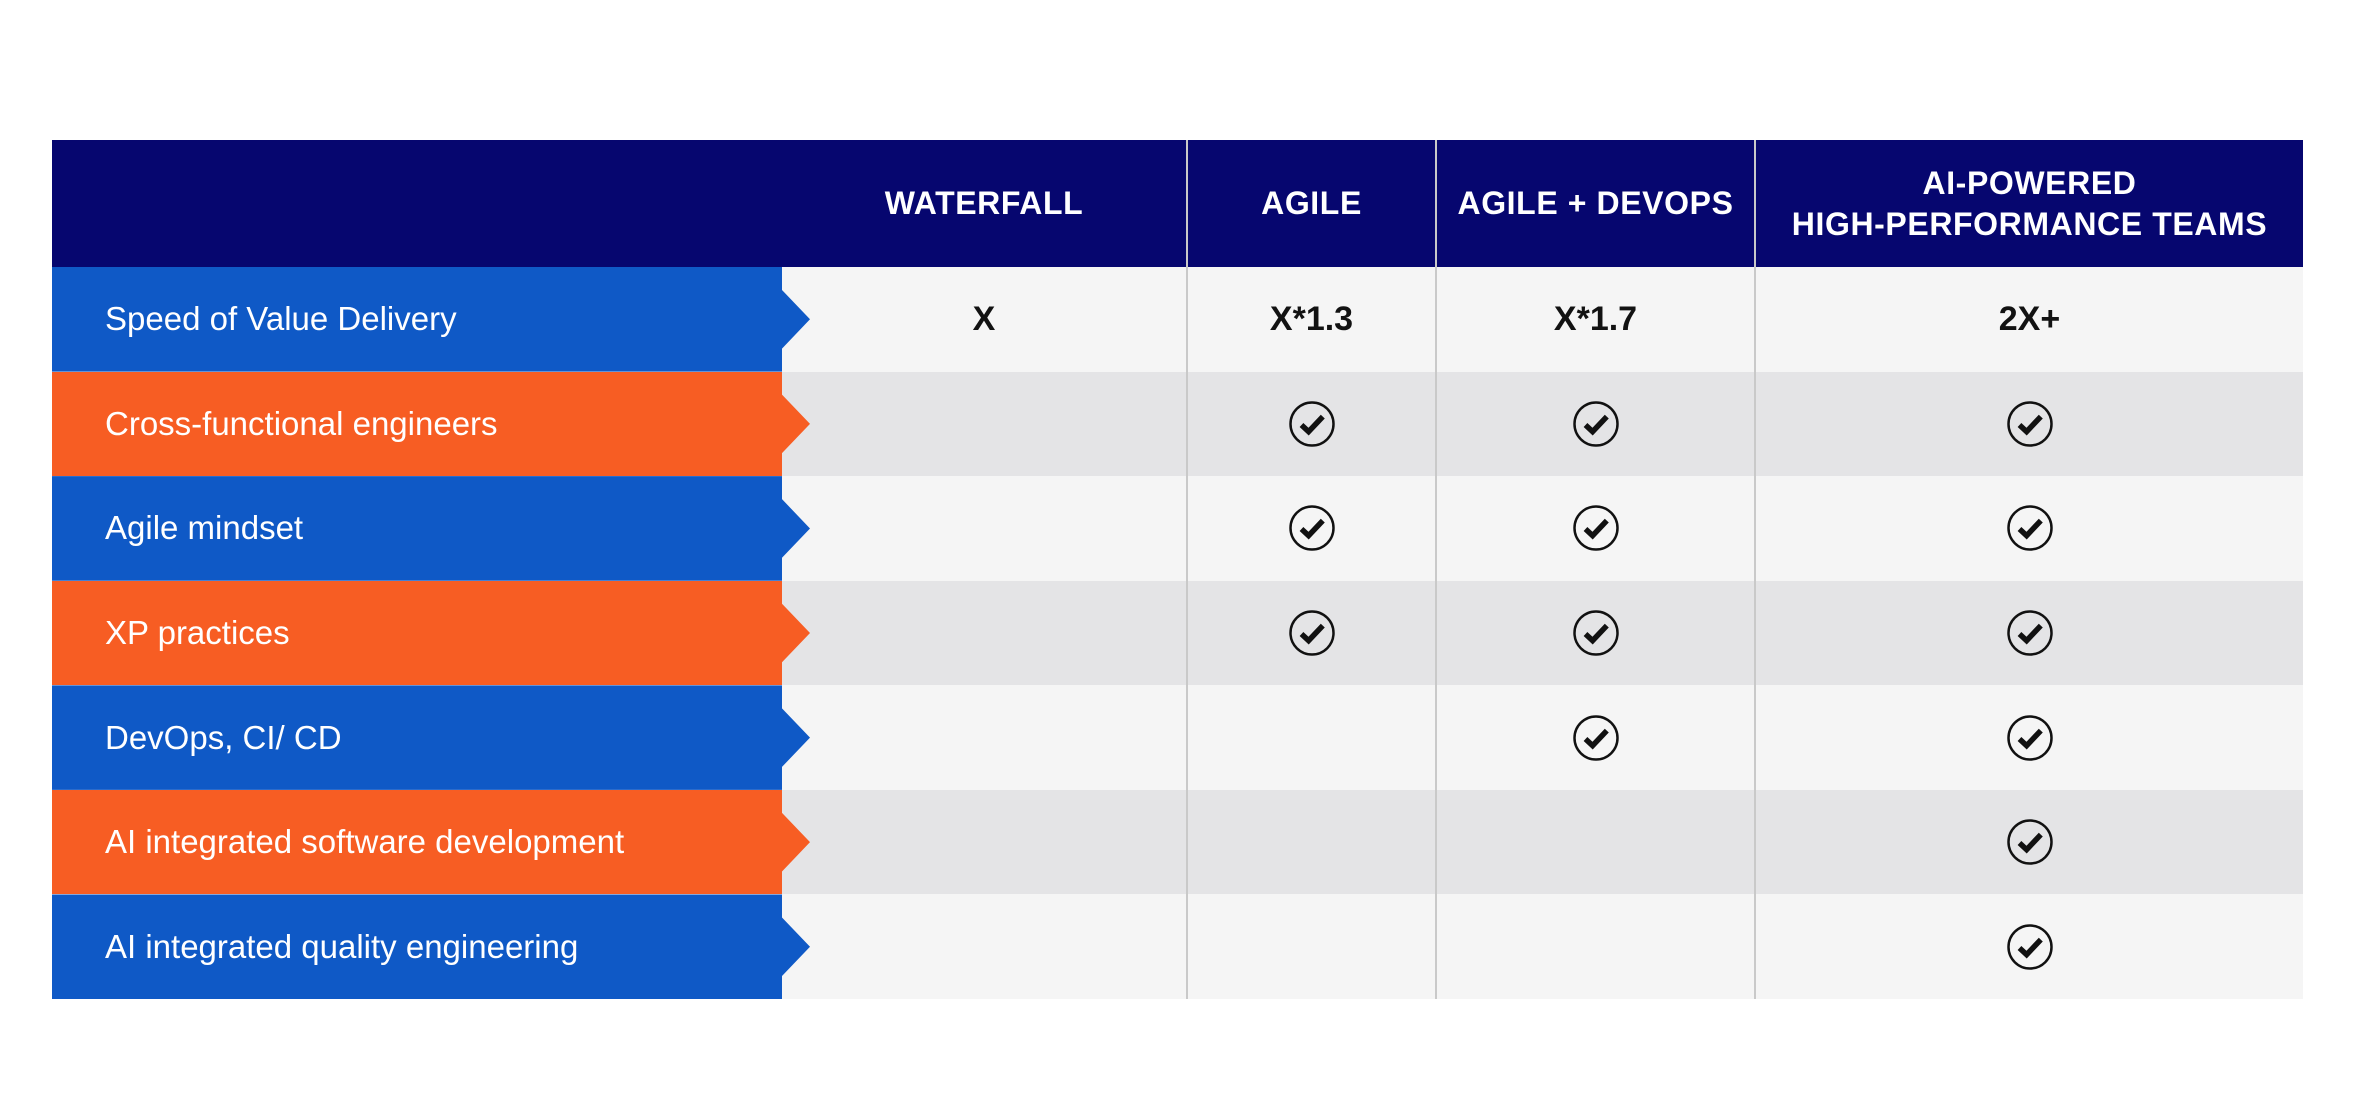 This screenshot has width=2356, height=1101. Describe the element at coordinates (417, 203) in the screenshot. I see `column-header-feature` at that location.